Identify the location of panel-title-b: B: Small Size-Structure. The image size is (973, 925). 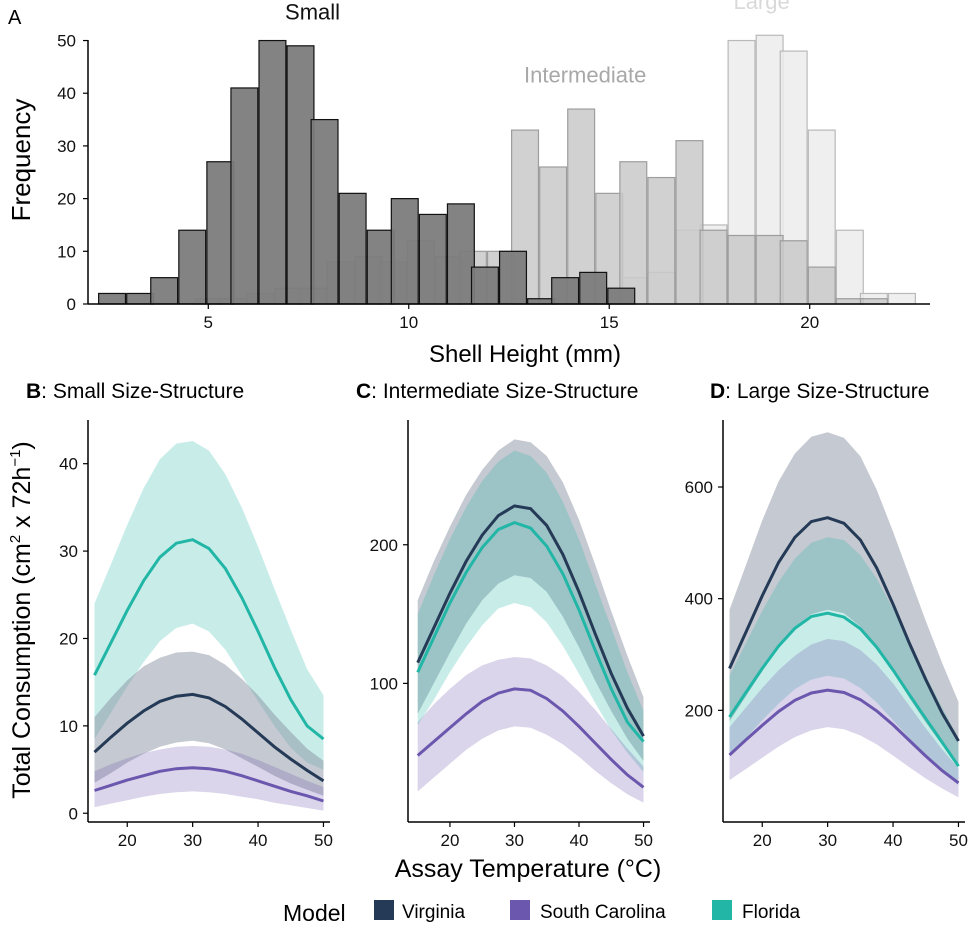
(135, 391).